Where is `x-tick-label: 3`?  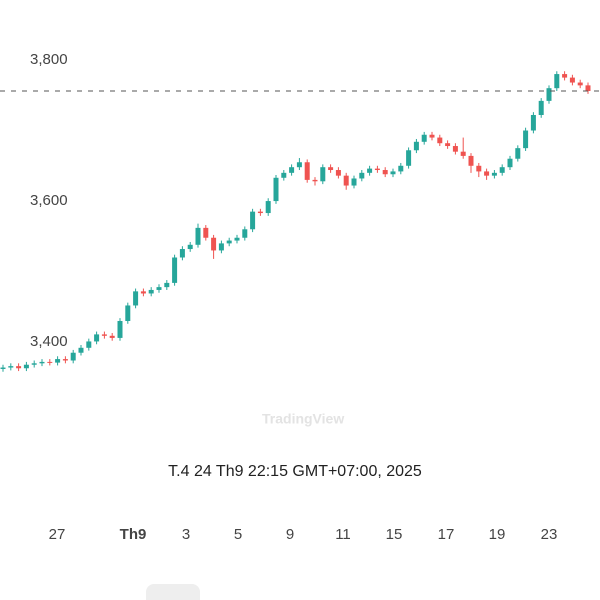 x-tick-label: 3 is located at coordinates (186, 534).